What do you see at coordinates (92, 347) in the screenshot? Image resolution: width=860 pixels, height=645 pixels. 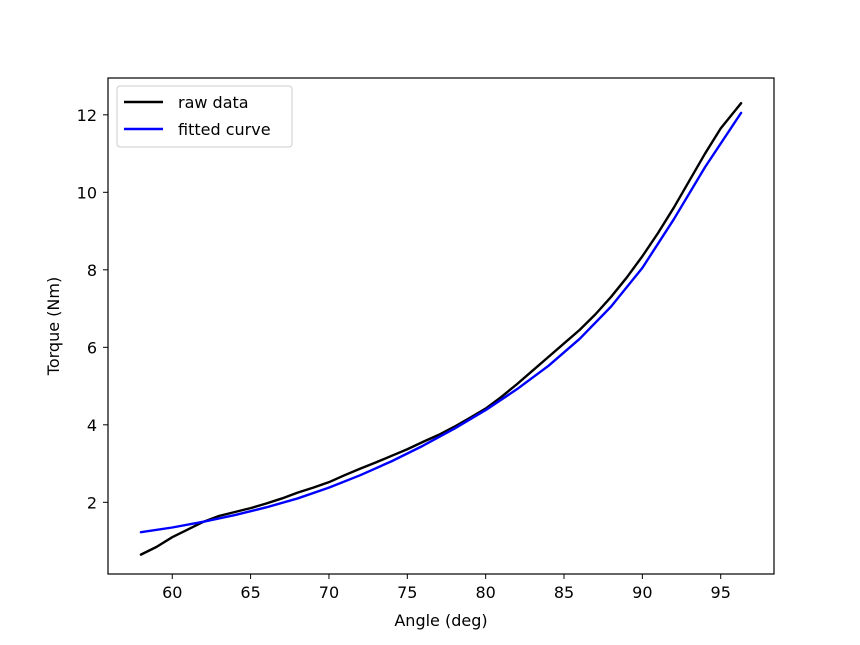 I see `y-tick-label: 6` at bounding box center [92, 347].